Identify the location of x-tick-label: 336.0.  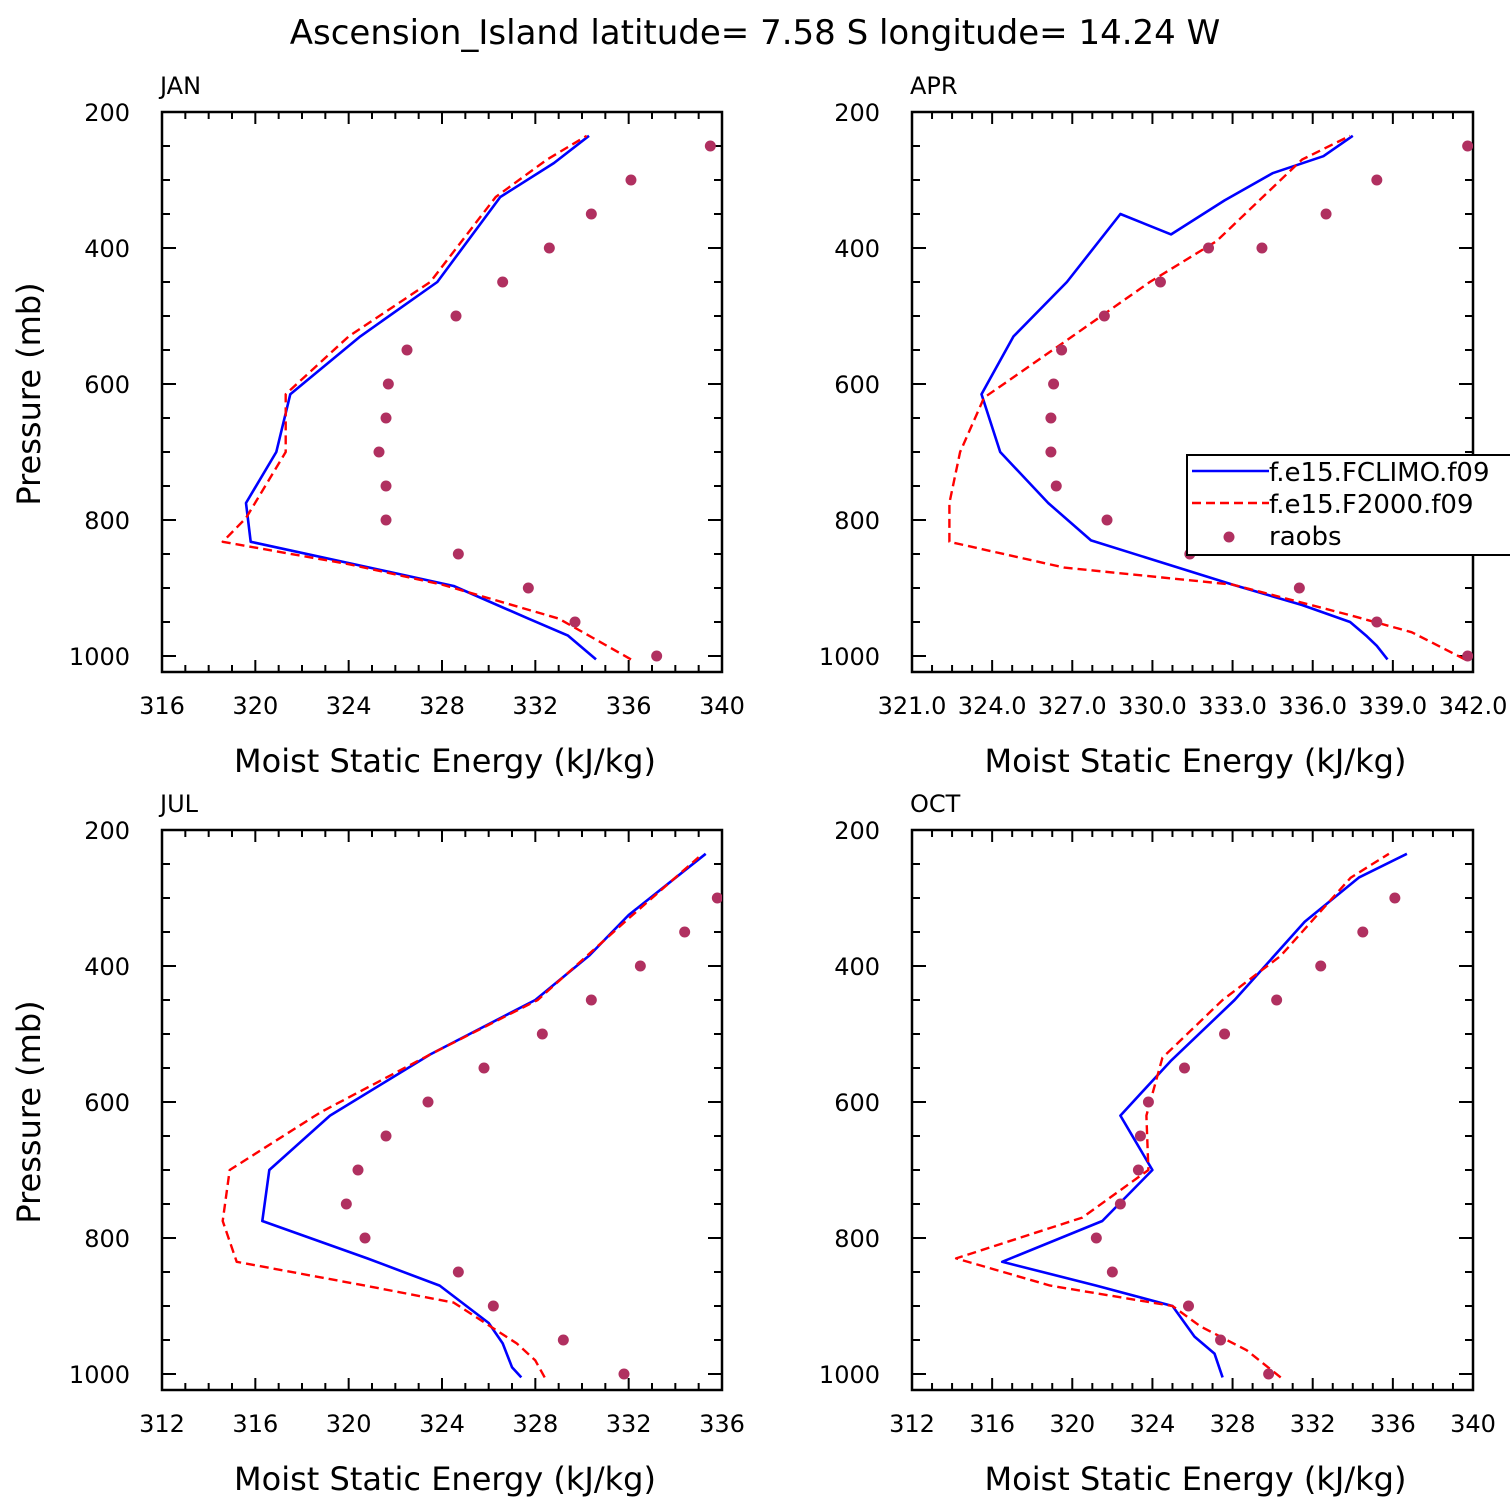
(1312, 706).